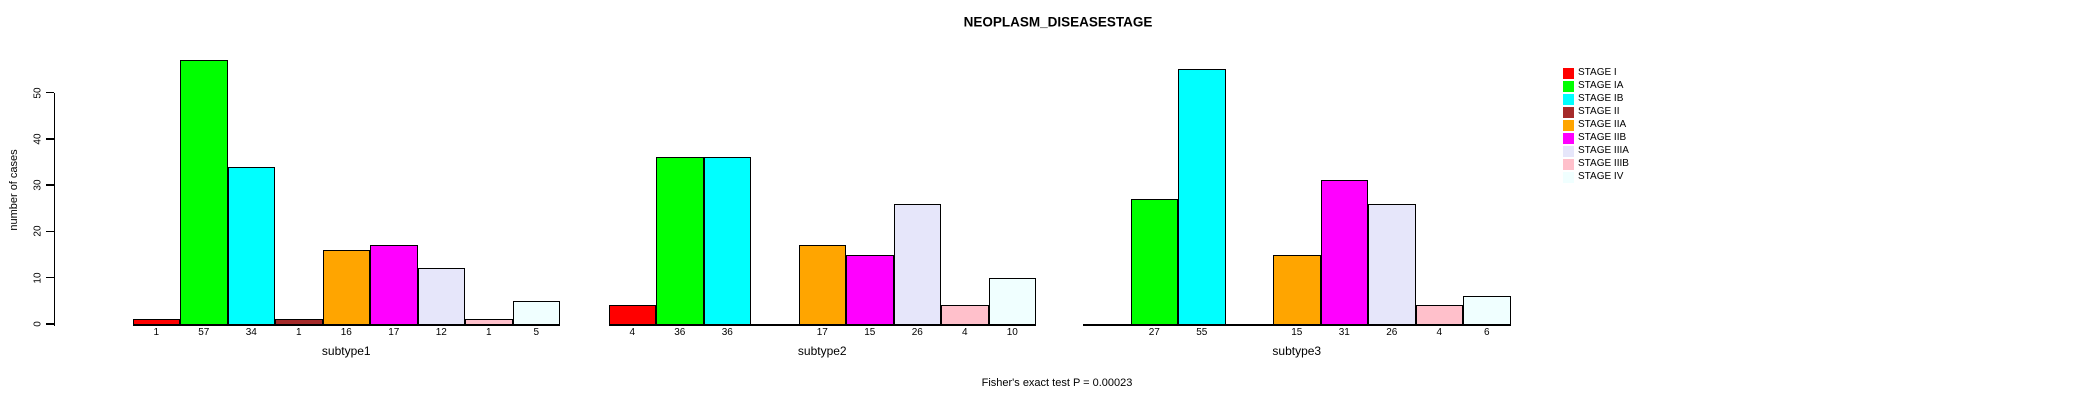 The width and height of the screenshot is (2090, 400). Describe the element at coordinates (156, 322) in the screenshot. I see `bar-subtype1-stage-i` at that location.